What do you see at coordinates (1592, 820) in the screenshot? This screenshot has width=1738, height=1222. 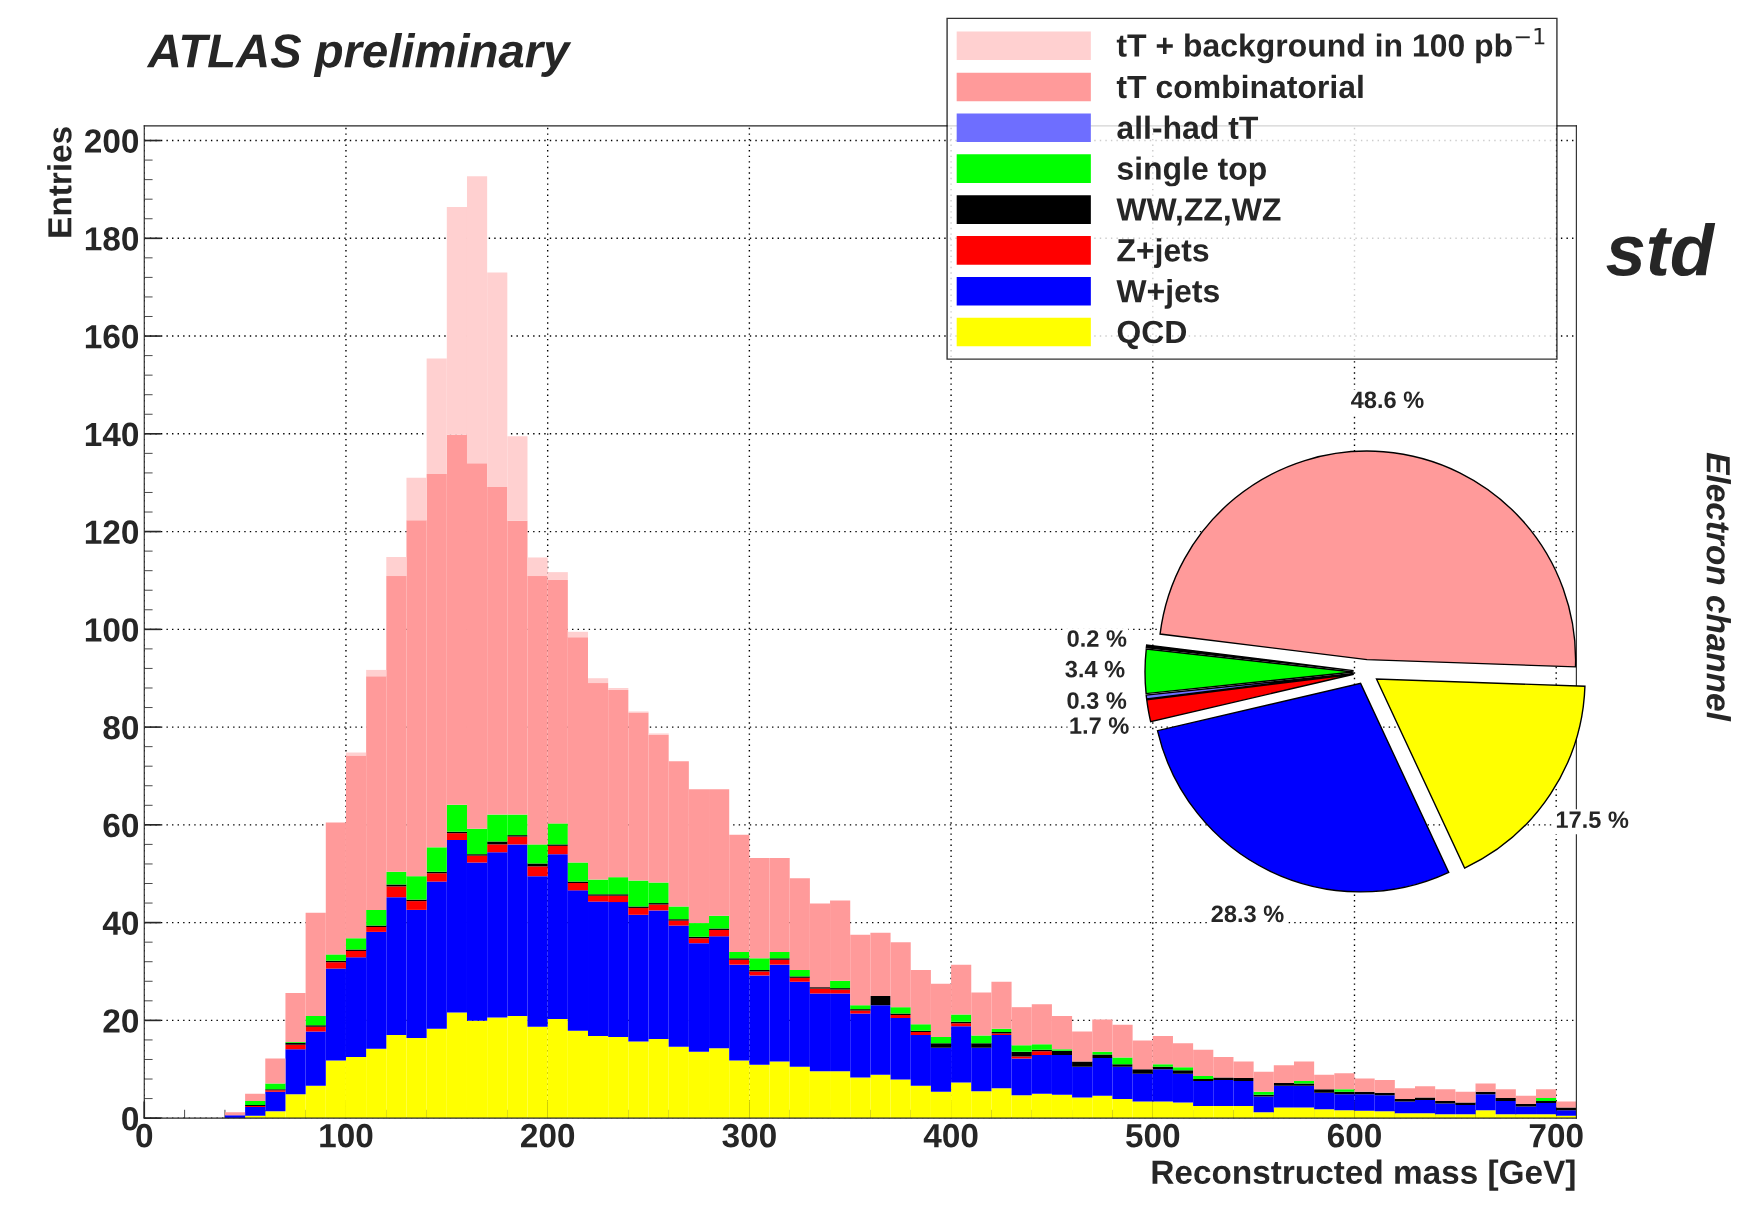 I see `data-label: 17.5 %` at bounding box center [1592, 820].